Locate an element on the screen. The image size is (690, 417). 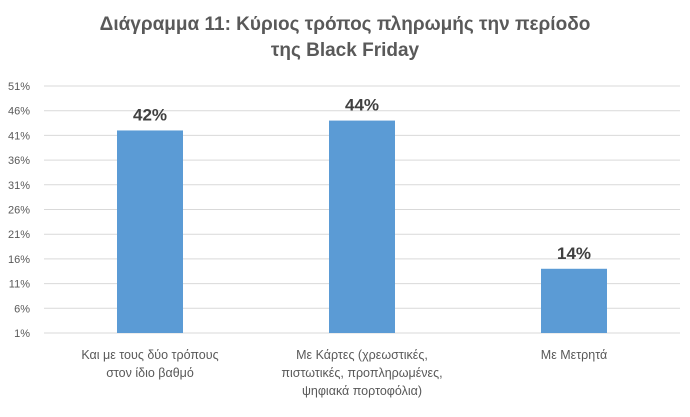
y-axis: 1% 6% 11% 16% 21% 26% 31% 36% 41% 46% 51% is located at coordinates (19, 210).